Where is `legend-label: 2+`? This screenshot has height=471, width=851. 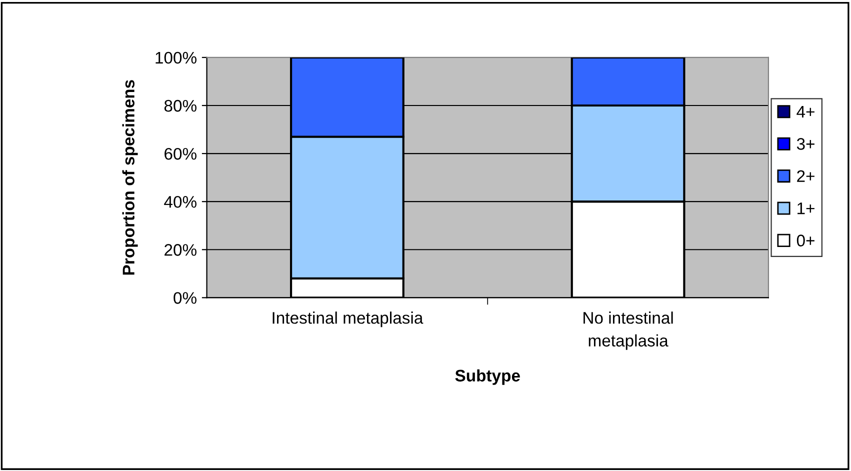
legend-label: 2+ is located at coordinates (805, 176).